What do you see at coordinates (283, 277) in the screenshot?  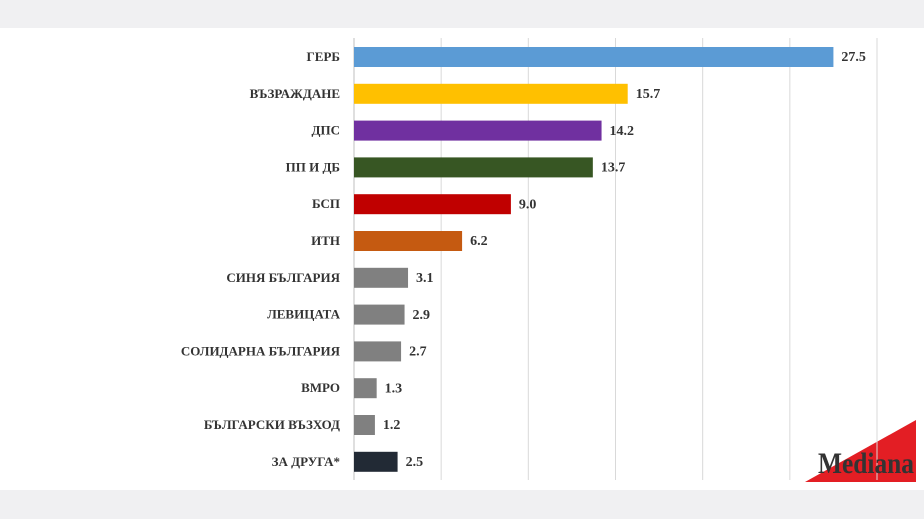 I see `category-label: СИНЯ БЪЛГАРИЯ` at bounding box center [283, 277].